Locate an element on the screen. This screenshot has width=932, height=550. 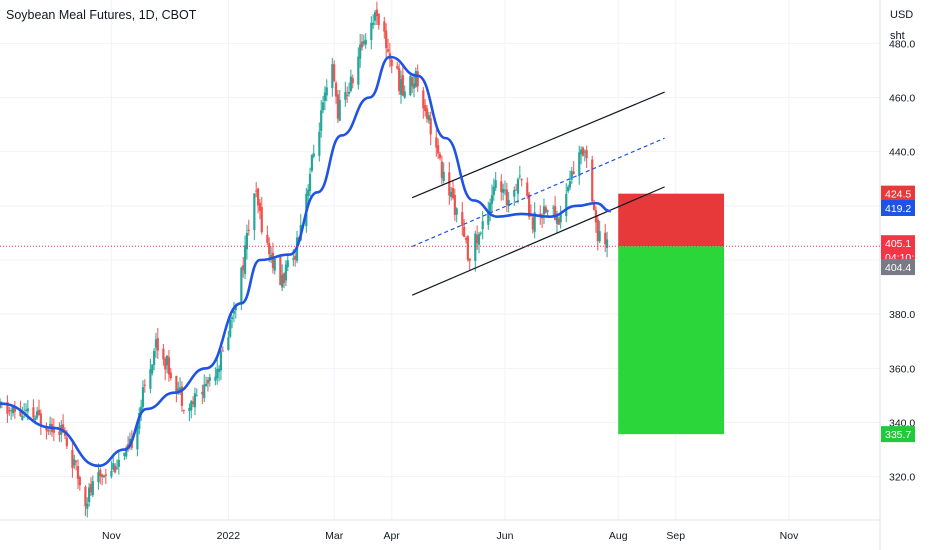
stop-loss-zone is located at coordinates (671, 220).